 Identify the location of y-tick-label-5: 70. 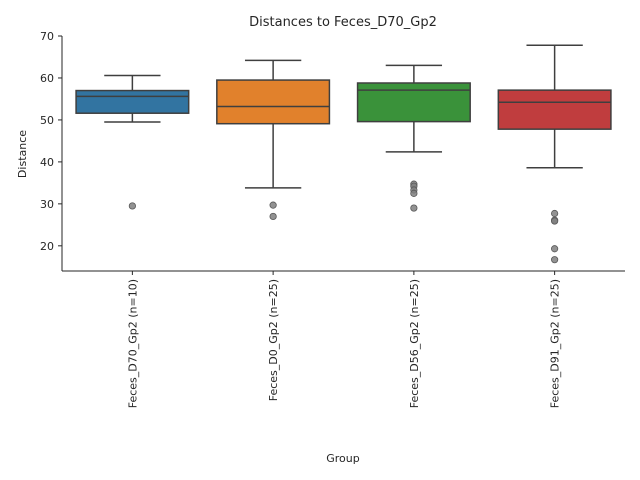
(47, 36).